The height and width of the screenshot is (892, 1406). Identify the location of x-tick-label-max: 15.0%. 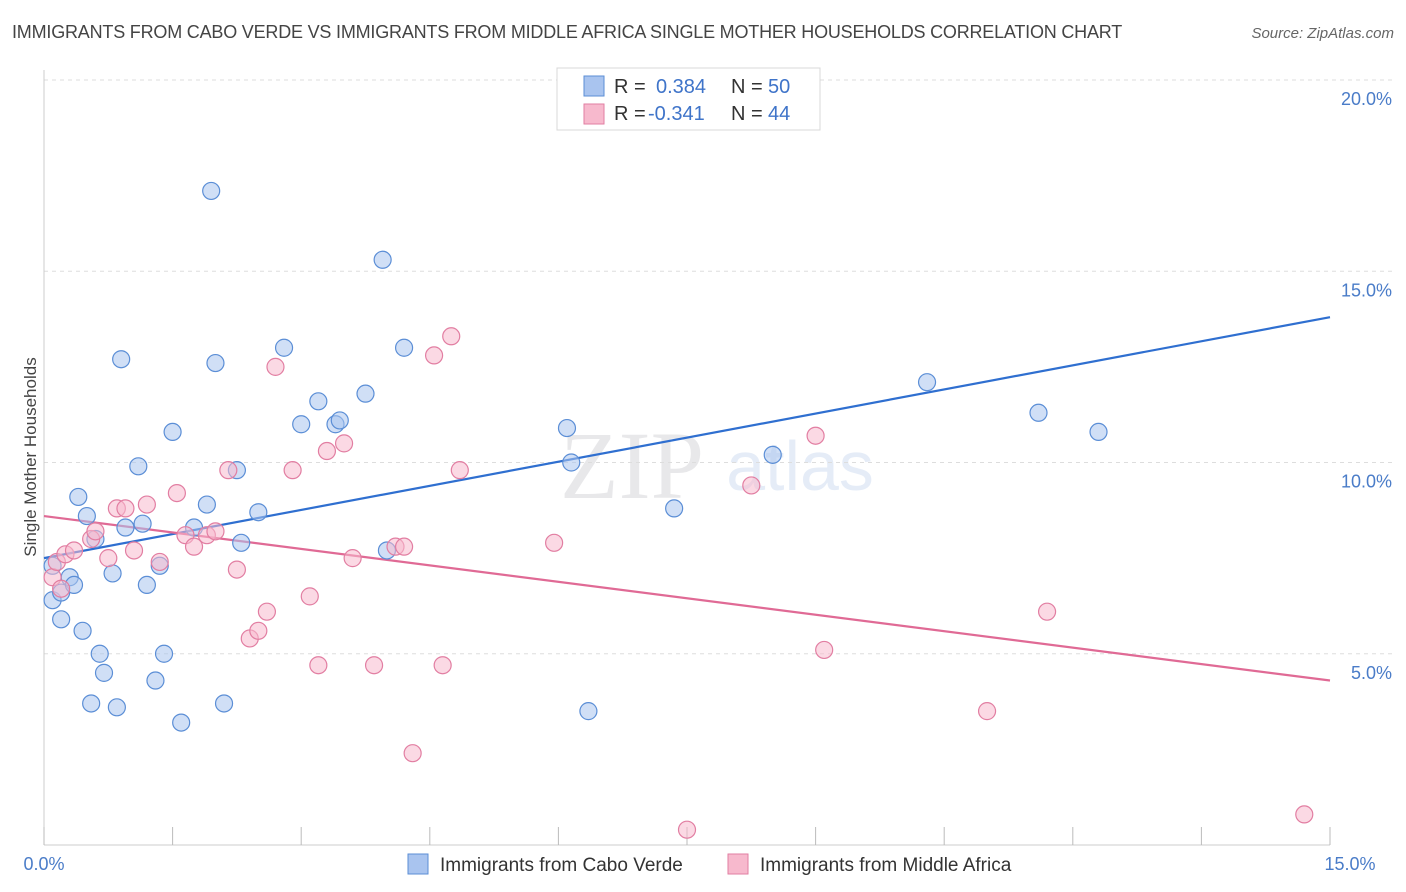
(1349, 864).